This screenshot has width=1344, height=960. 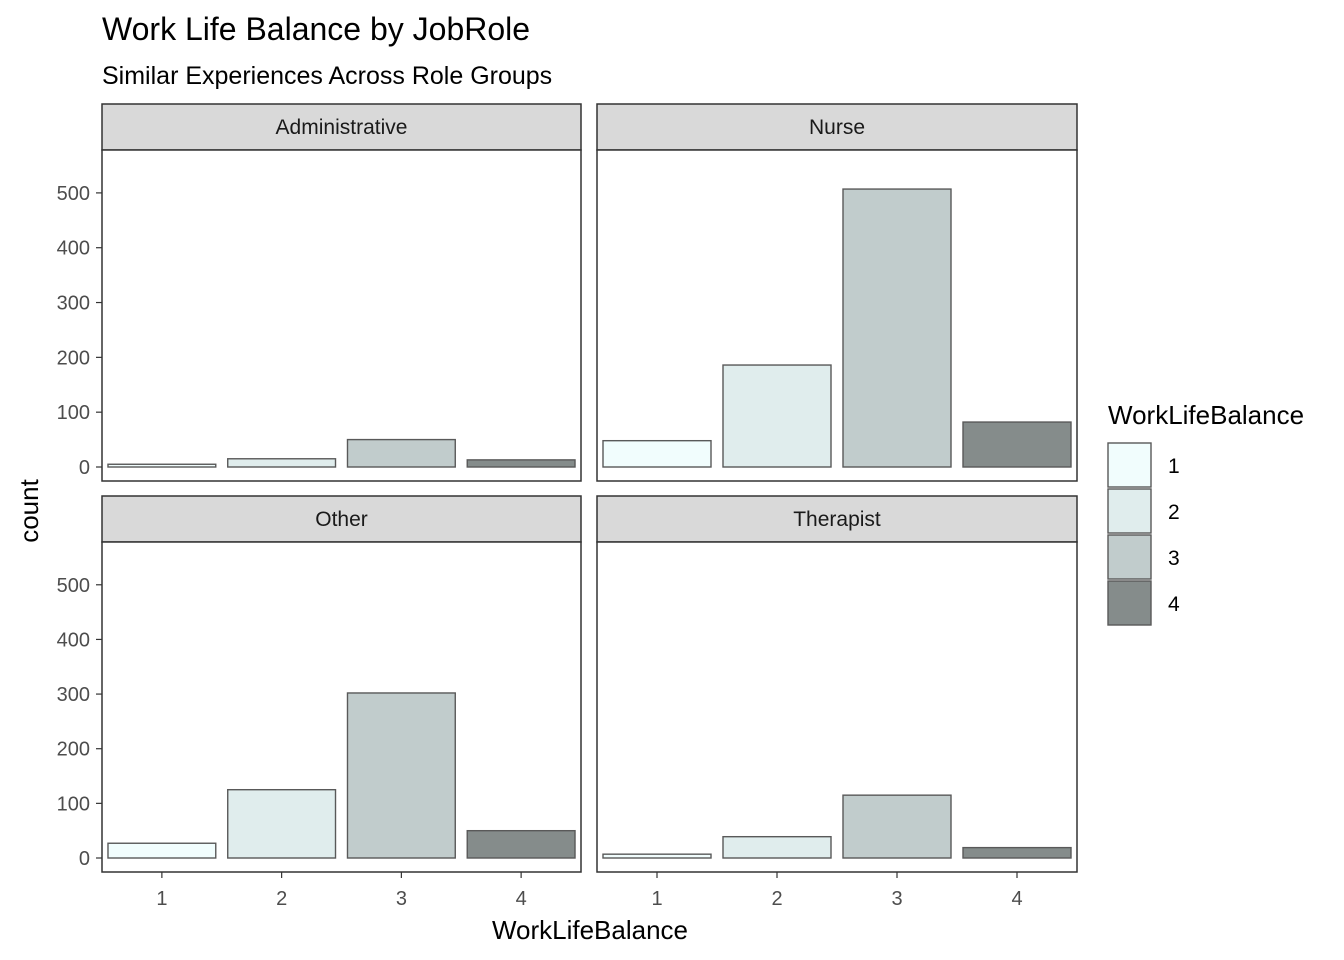 I want to click on chart-title: Work Life Balance by JobRole, so click(x=316, y=29).